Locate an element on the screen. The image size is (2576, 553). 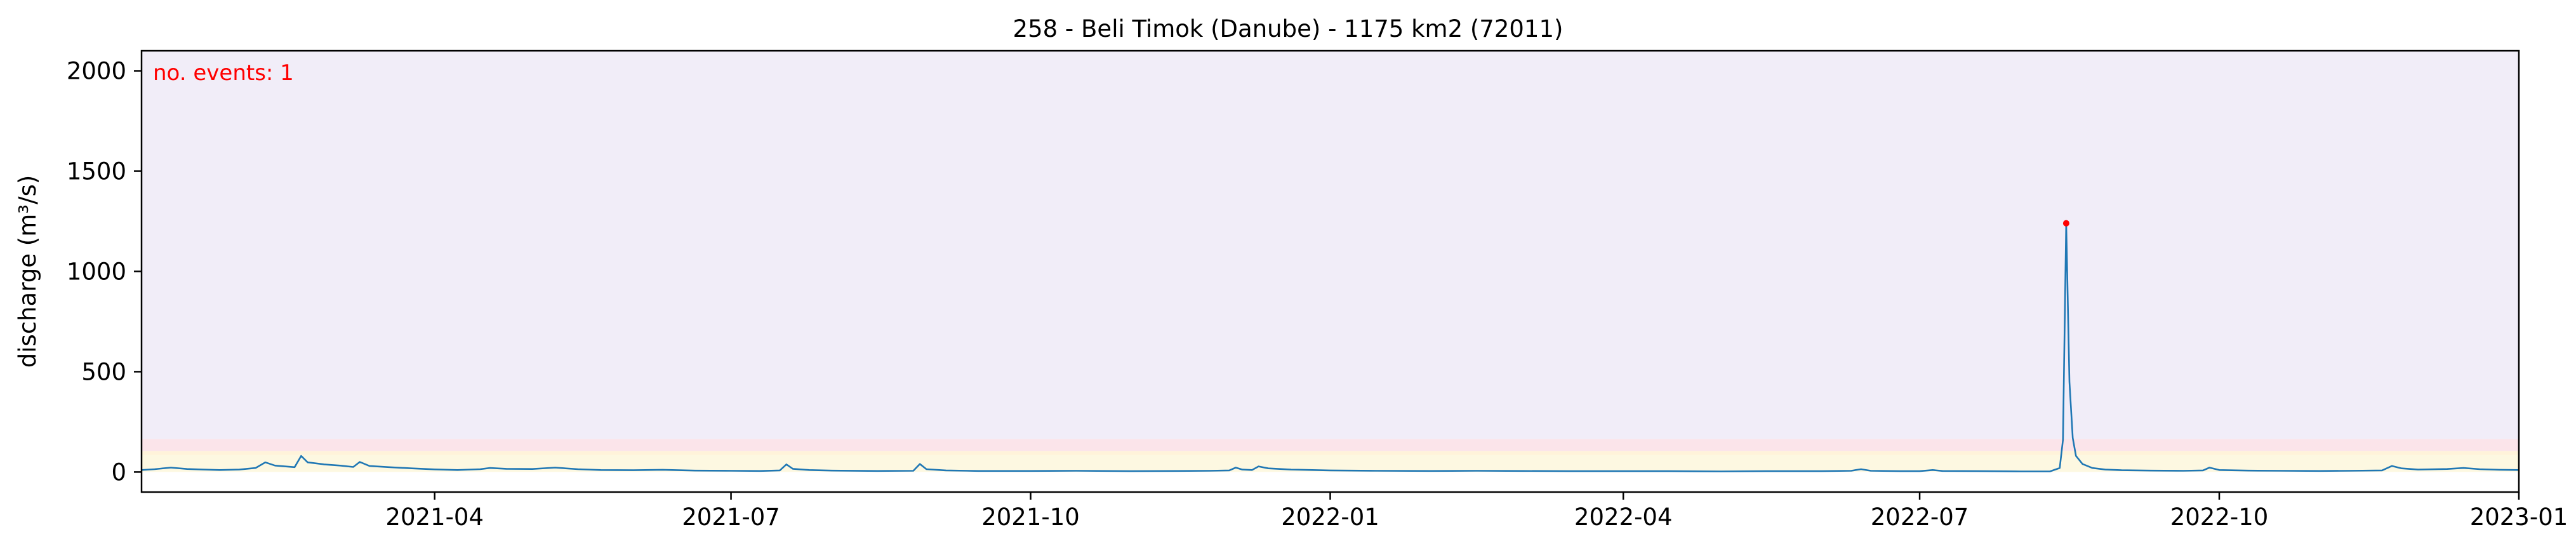
y-tick-label-0: 0 is located at coordinates (118, 472).